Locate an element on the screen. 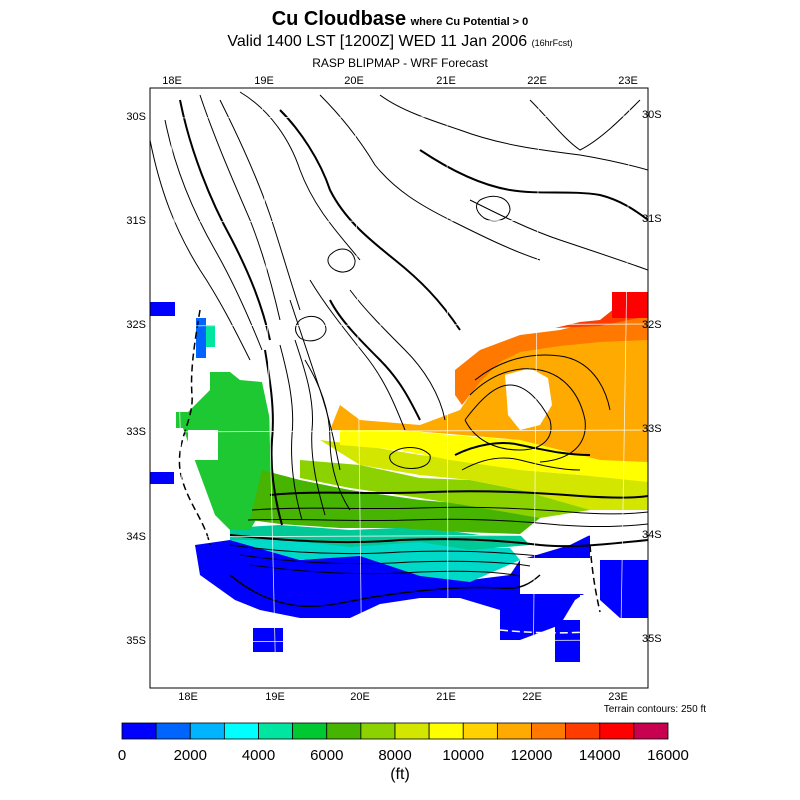 Image resolution: width=800 pixels, height=800 pixels. terrain-note: Terrain contours: 250 ft is located at coordinates (654, 709).